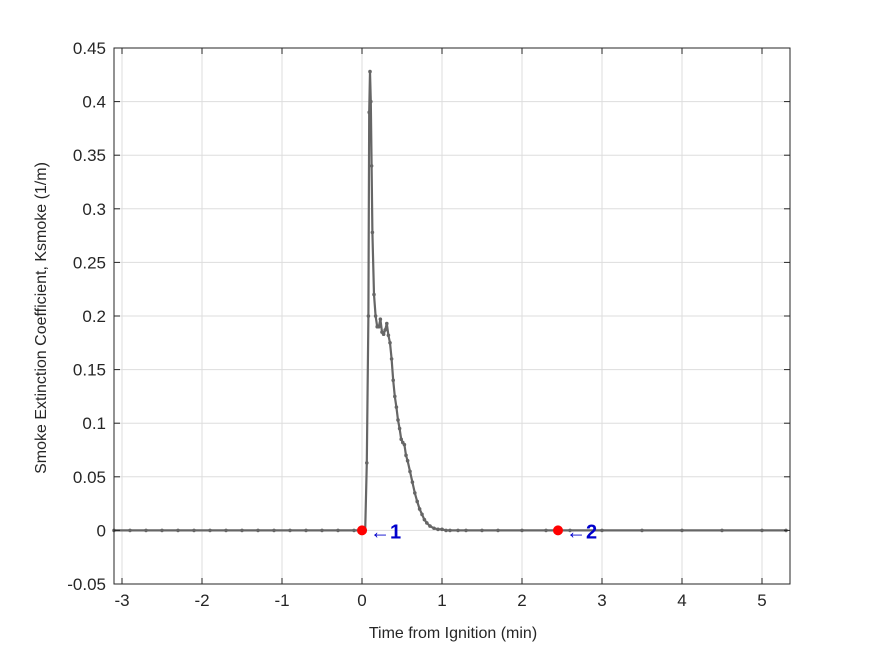  What do you see at coordinates (761, 600) in the screenshot?
I see `x-tick-label: 5` at bounding box center [761, 600].